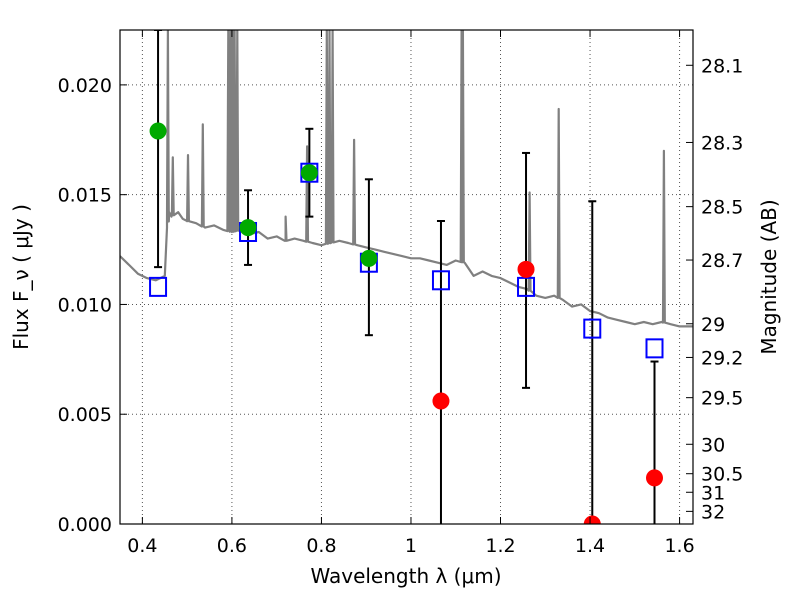 This screenshot has height=600, width=800. What do you see at coordinates (713, 493) in the screenshot?
I see `y2-tick-label: 31` at bounding box center [713, 493].